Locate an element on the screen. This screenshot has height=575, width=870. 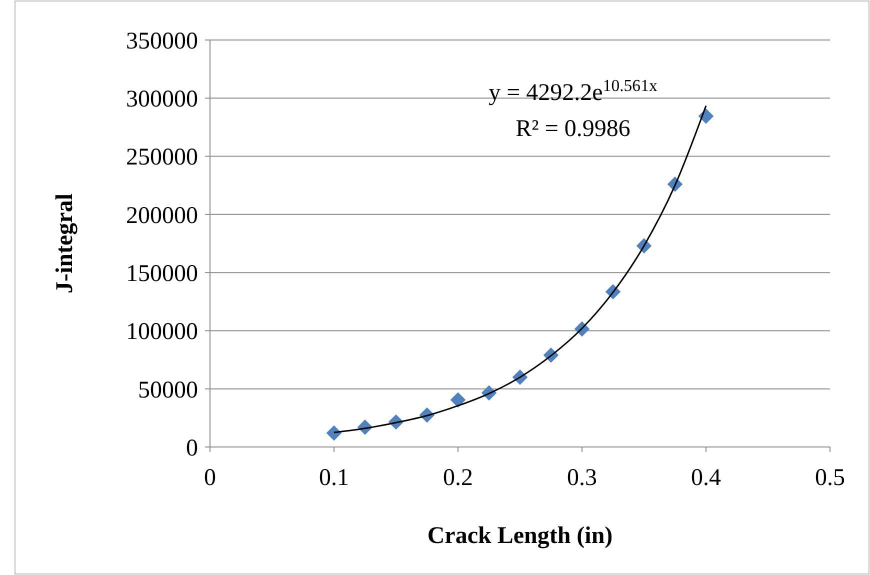
annotation: y = 4292.2e$^{10.561x}$ is located at coordinates (573, 91).